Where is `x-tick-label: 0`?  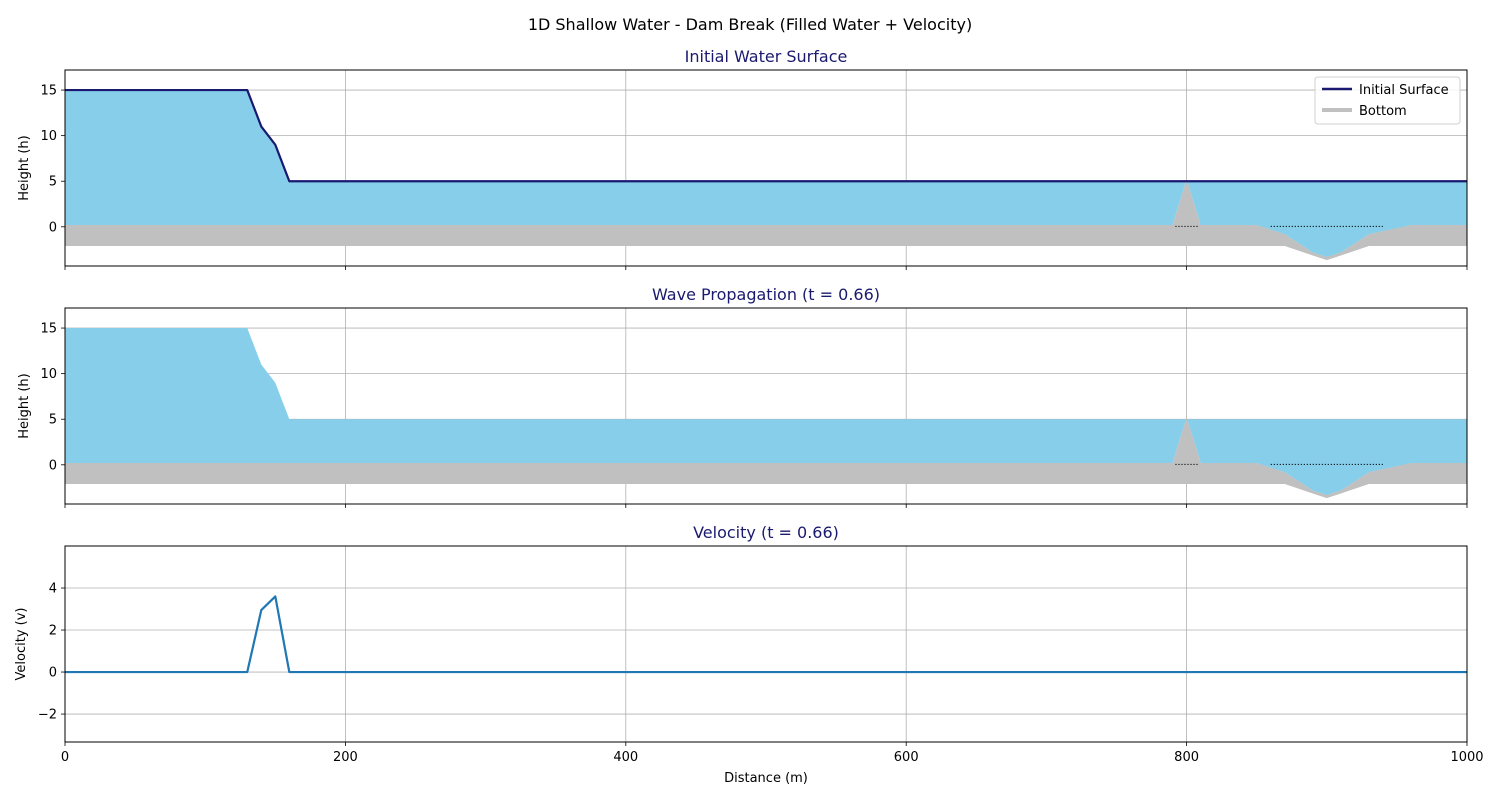 x-tick-label: 0 is located at coordinates (65, 757).